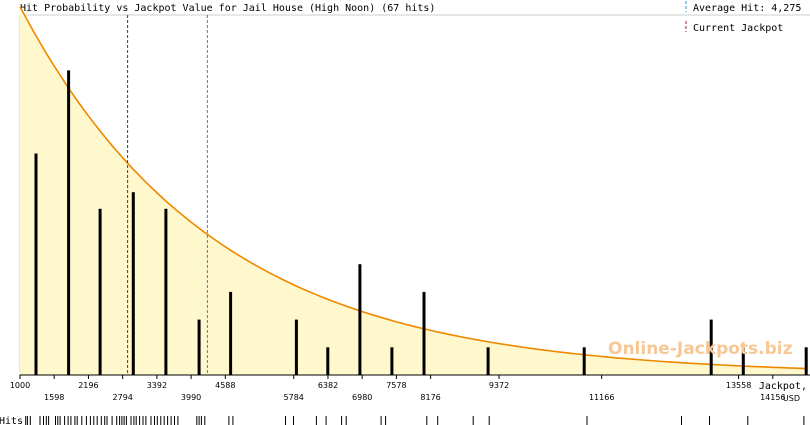 Image resolution: width=810 pixels, height=425 pixels. What do you see at coordinates (791, 398) in the screenshot?
I see `x-axis-unit: USD` at bounding box center [791, 398].